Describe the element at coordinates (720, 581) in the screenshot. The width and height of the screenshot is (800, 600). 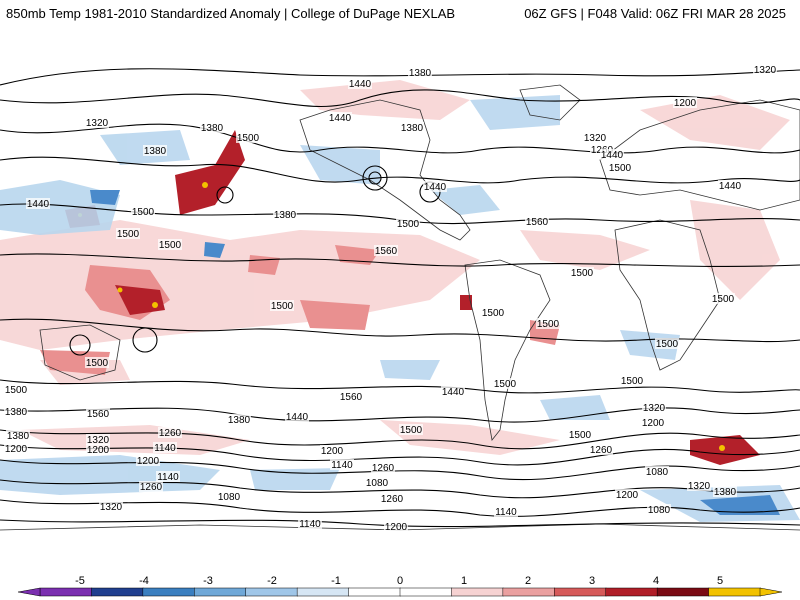
I see `colorbar-label: 5` at that location.